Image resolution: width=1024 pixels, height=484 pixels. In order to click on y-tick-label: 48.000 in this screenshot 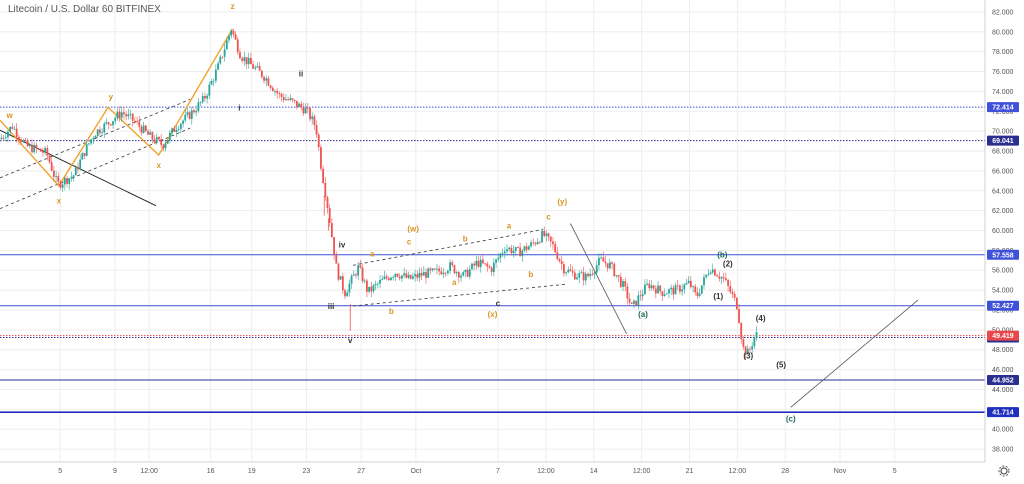, I will do `click(1003, 350)`.